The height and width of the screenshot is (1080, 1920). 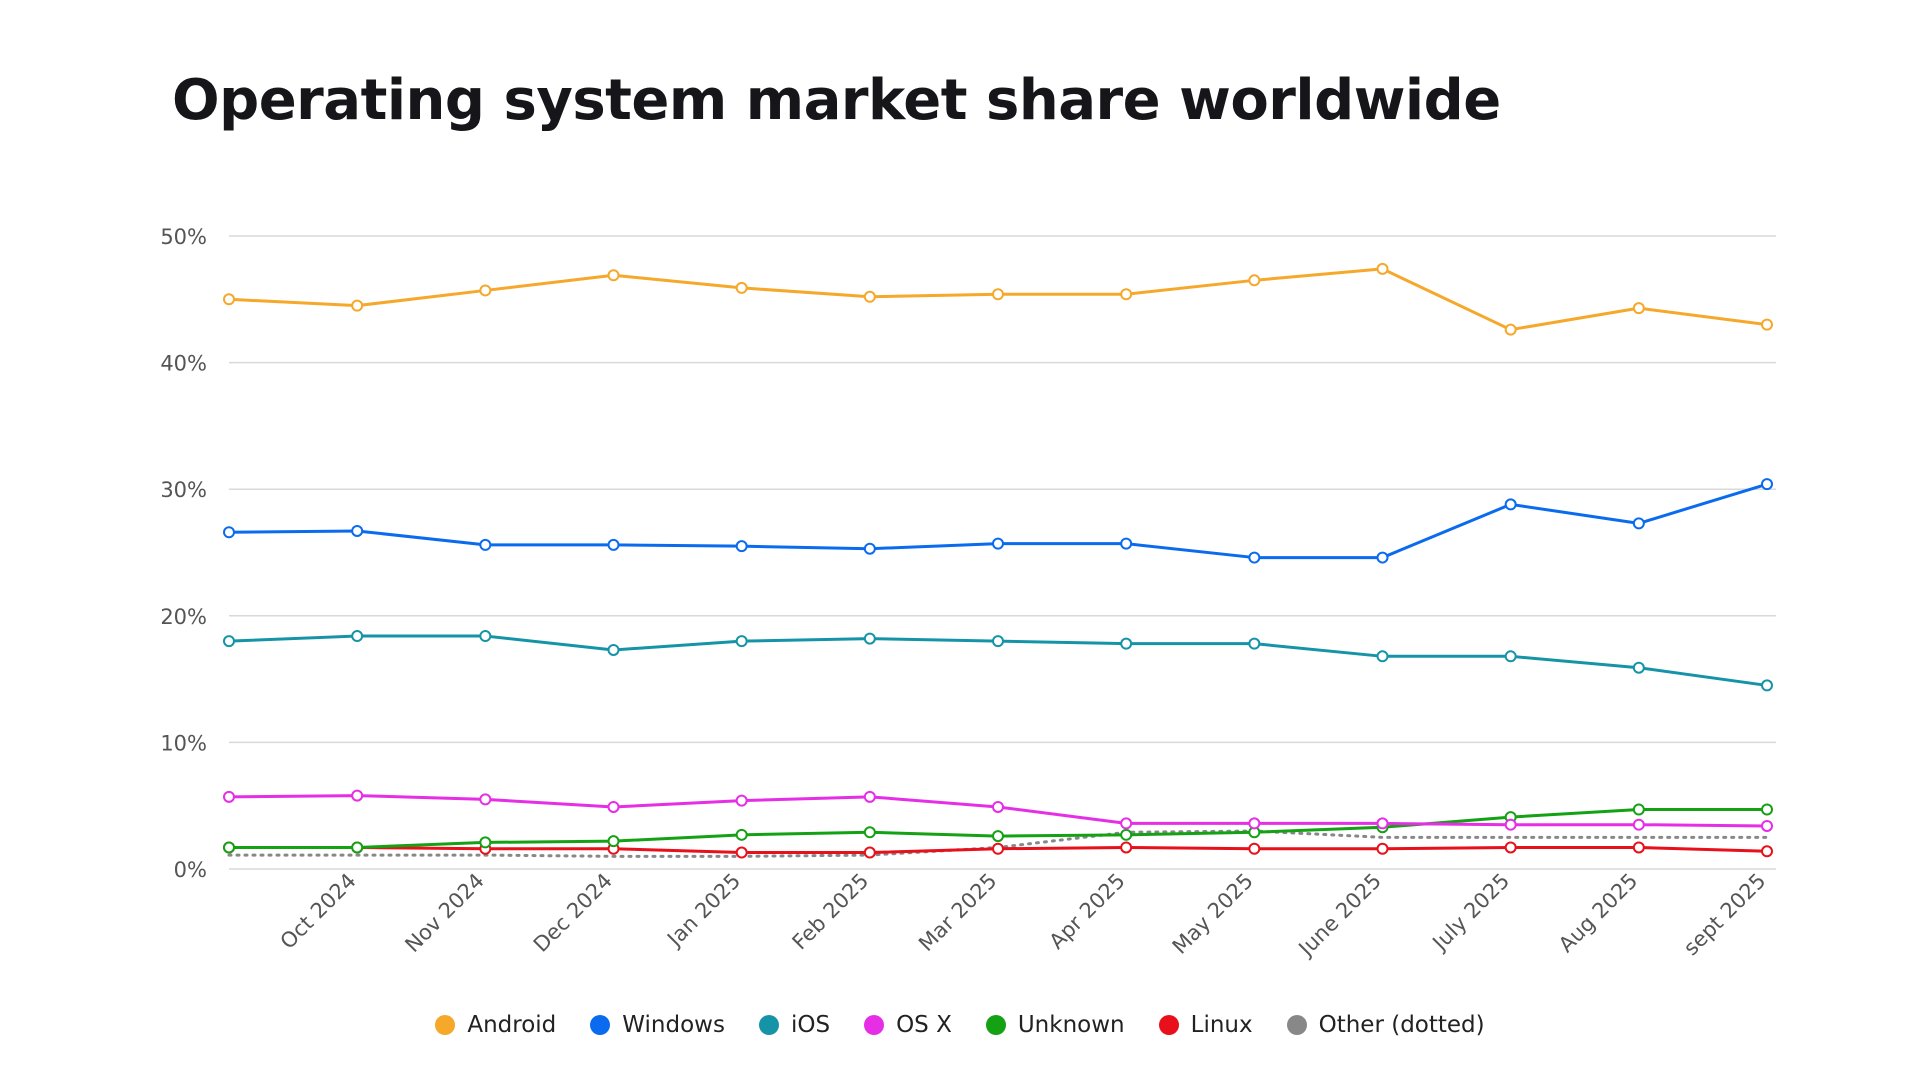 What do you see at coordinates (673, 1025) in the screenshot?
I see `legend-label: Windows` at bounding box center [673, 1025].